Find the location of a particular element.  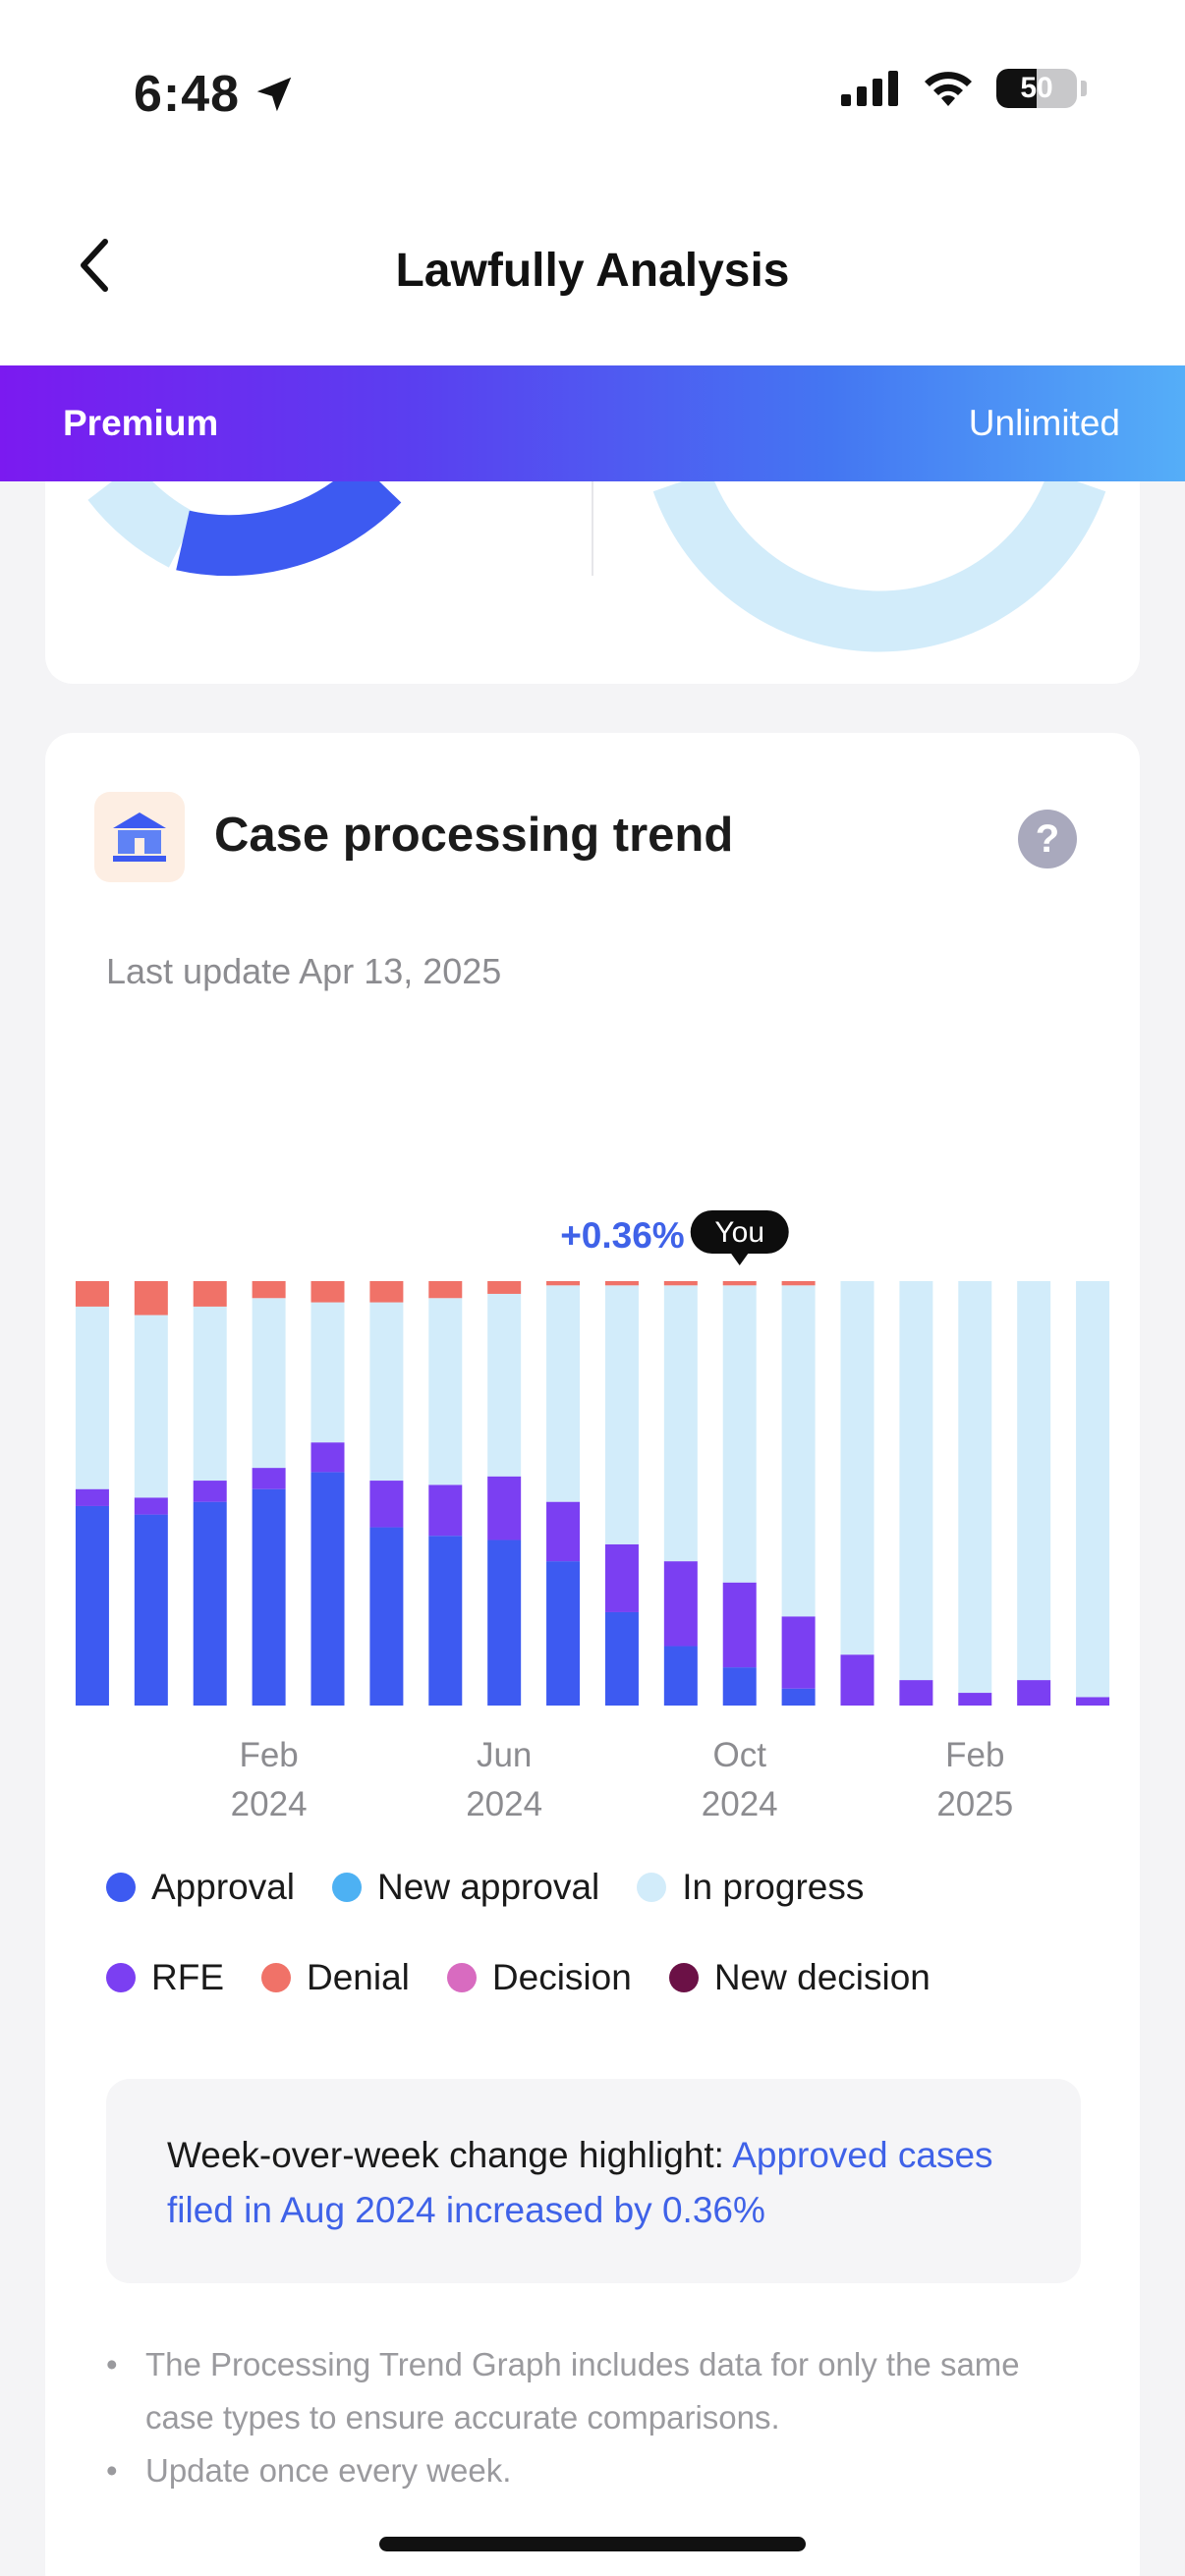

legend-label: Decision is located at coordinates (561, 1977).